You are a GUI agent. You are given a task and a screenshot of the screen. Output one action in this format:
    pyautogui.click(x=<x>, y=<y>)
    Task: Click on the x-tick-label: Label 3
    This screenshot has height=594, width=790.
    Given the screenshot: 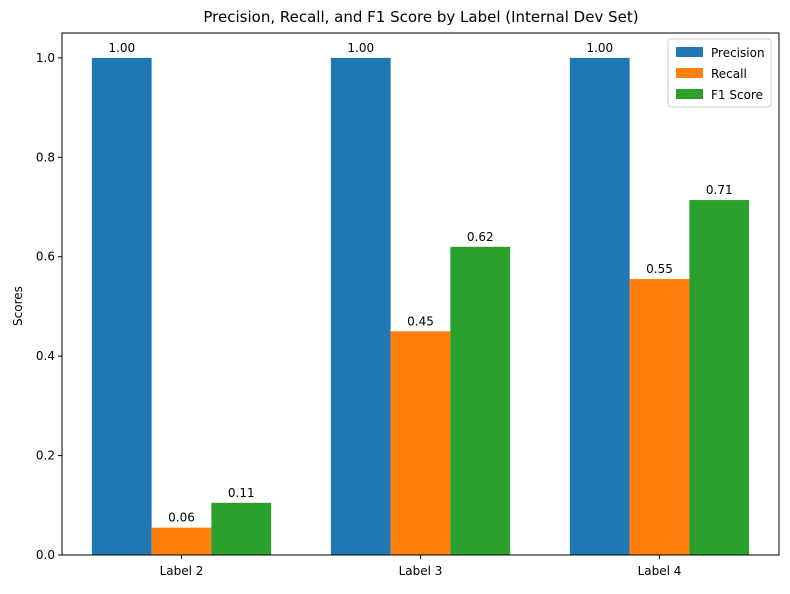 What is the action you would take?
    pyautogui.click(x=421, y=571)
    